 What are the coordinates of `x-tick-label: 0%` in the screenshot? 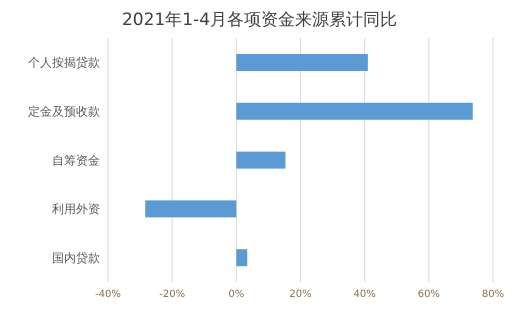 It's located at (236, 294).